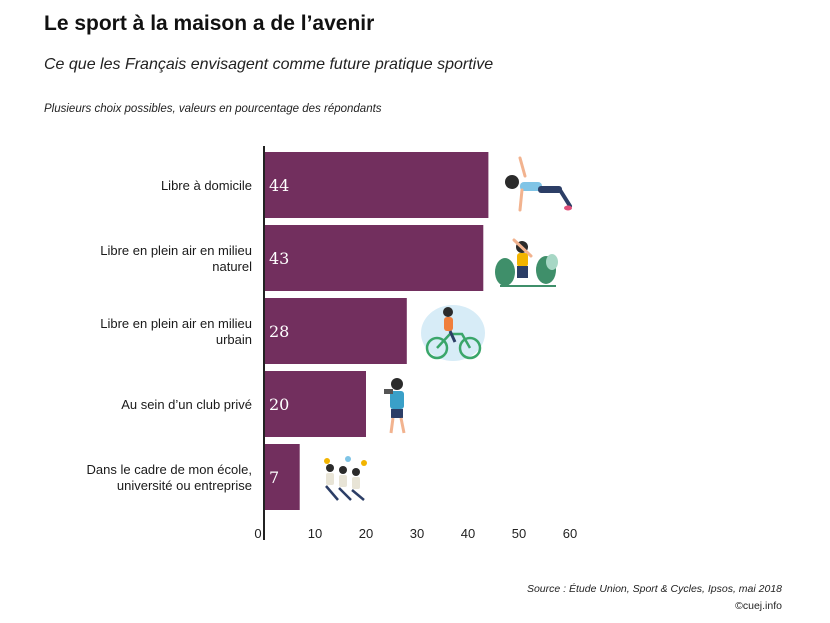  Describe the element at coordinates (279, 258) in the screenshot. I see `value-label-1: 43` at that location.